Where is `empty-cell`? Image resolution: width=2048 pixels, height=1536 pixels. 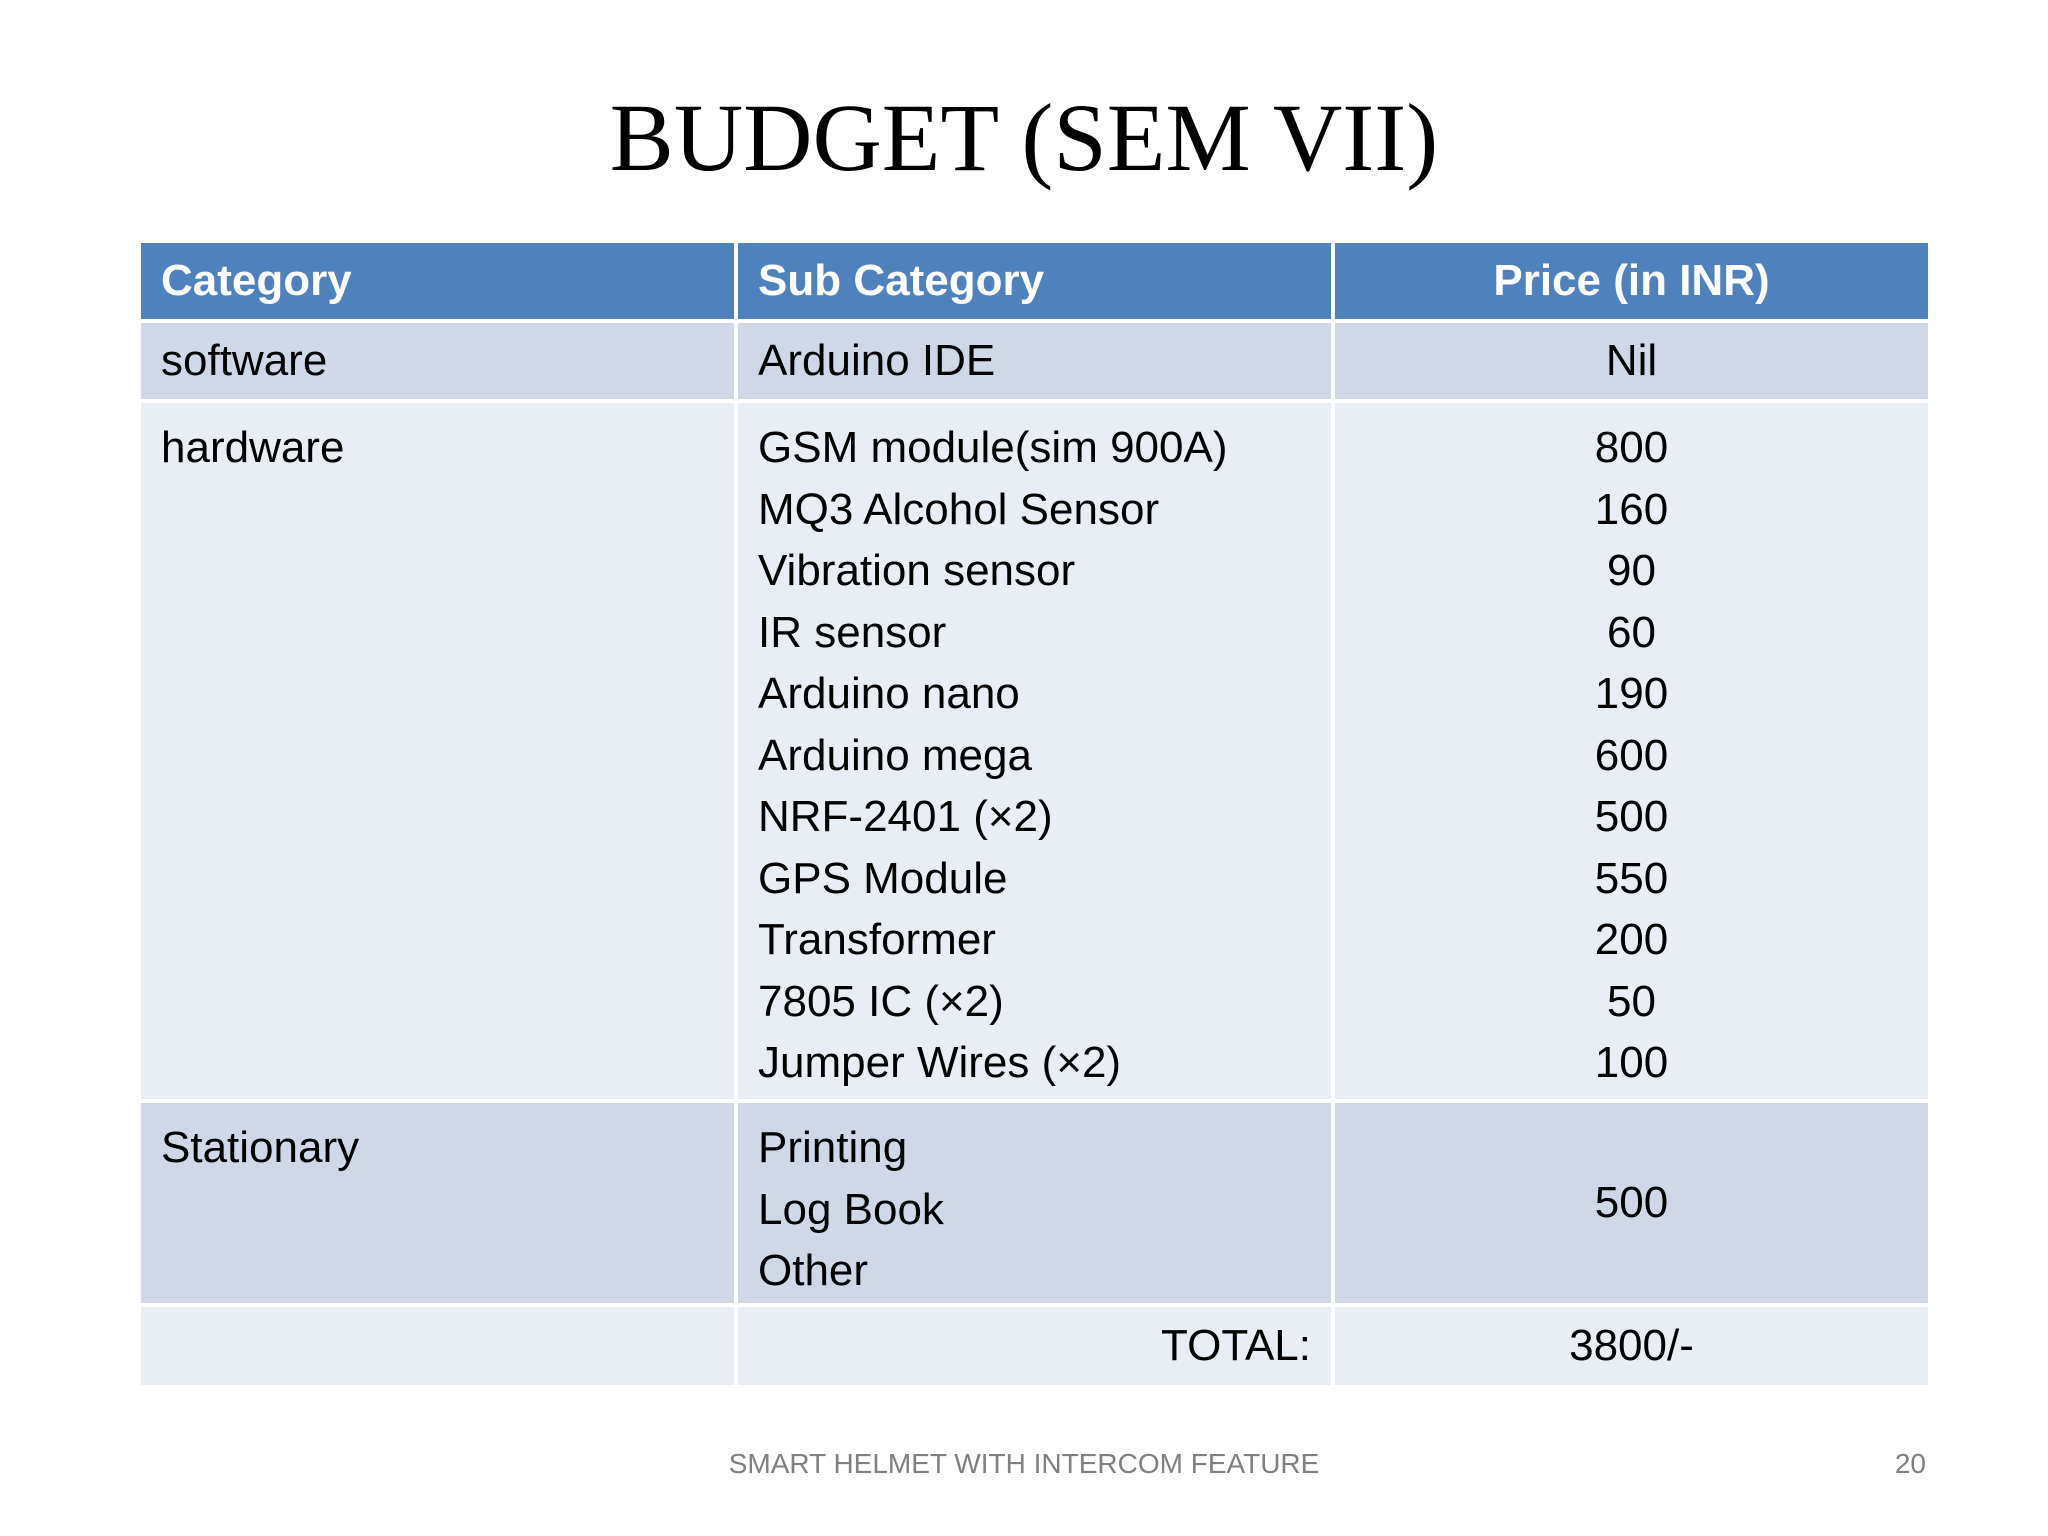
empty-cell is located at coordinates (437, 1346).